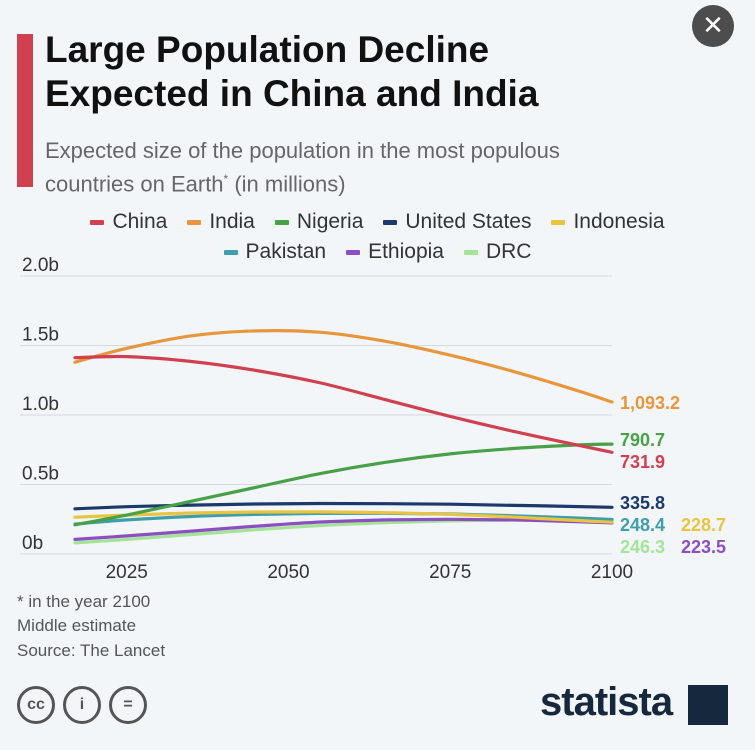 The height and width of the screenshot is (750, 755). Describe the element at coordinates (292, 93) in the screenshot. I see `title-line-2: Expected in China and India` at that location.